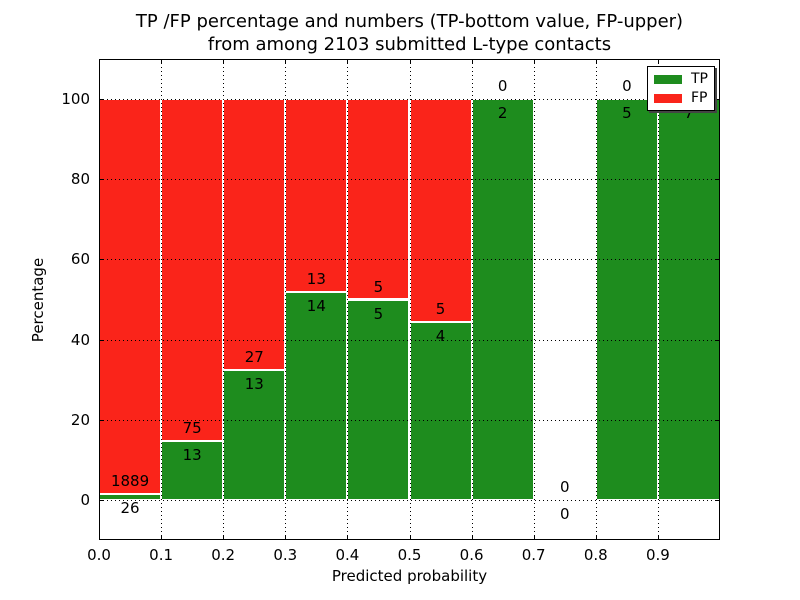 This screenshot has width=800, height=600. Describe the element at coordinates (80, 179) in the screenshot. I see `y-tick-label: 80` at that location.